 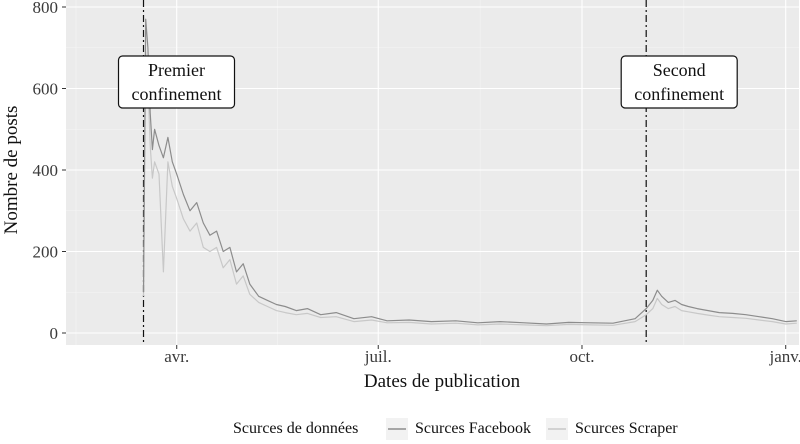 I want to click on annotation-text: Second, so click(x=679, y=70).